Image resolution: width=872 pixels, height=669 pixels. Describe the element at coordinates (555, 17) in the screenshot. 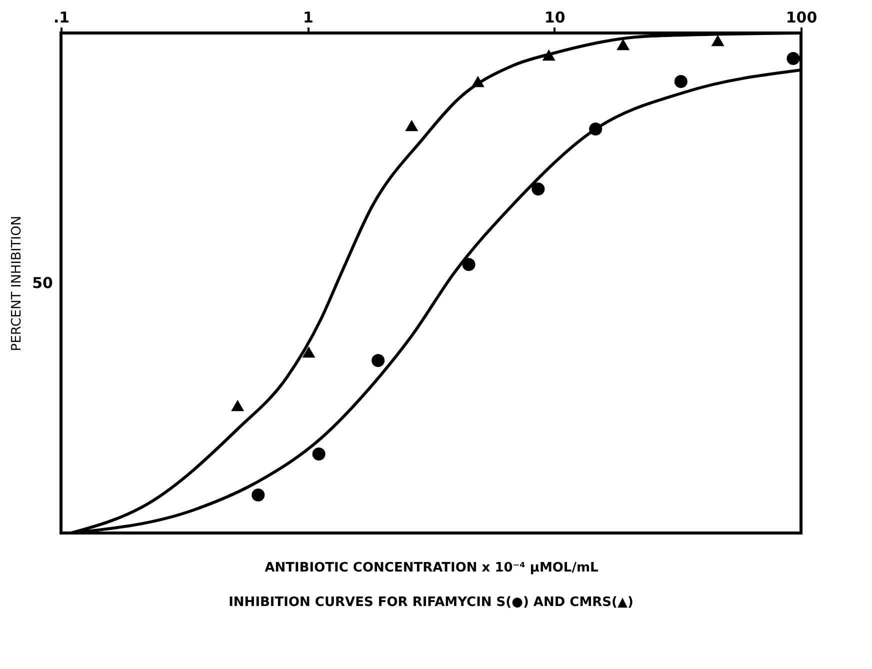

I see `x-tick-label: 10` at that location.